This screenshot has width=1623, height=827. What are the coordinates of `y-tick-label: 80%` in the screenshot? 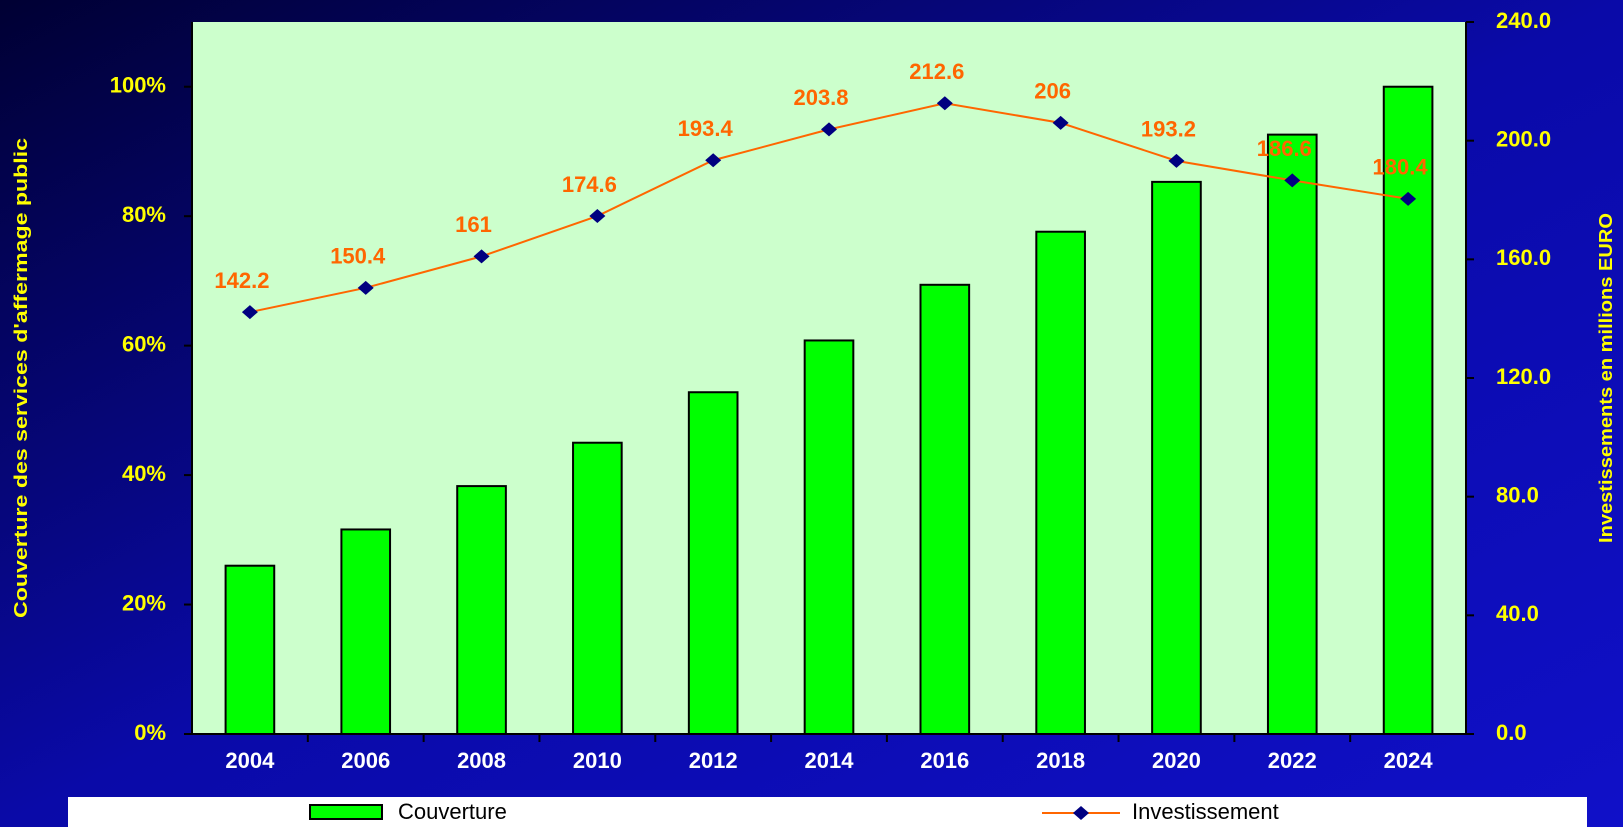 It's located at (144, 214).